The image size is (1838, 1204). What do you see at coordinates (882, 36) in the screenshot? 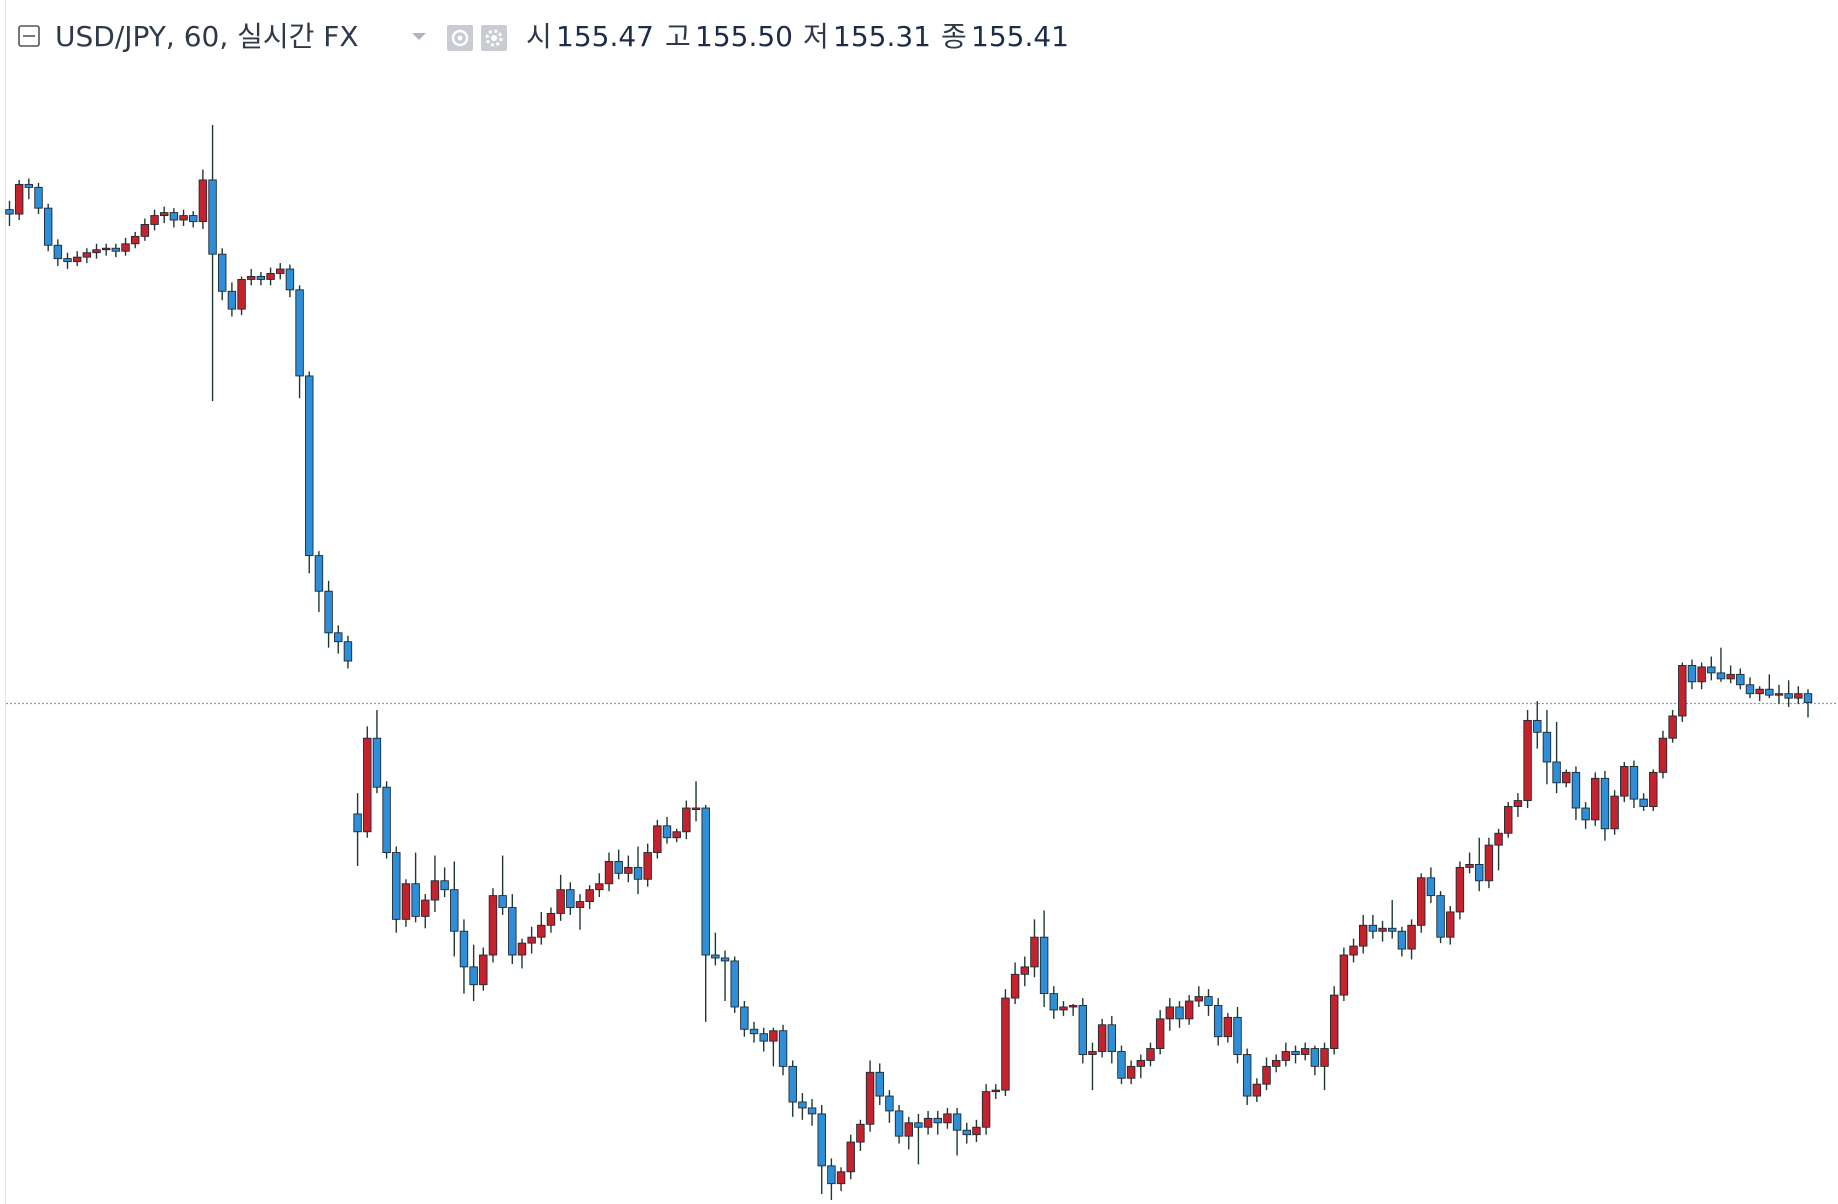
I see `legend-value: 155.31` at bounding box center [882, 36].